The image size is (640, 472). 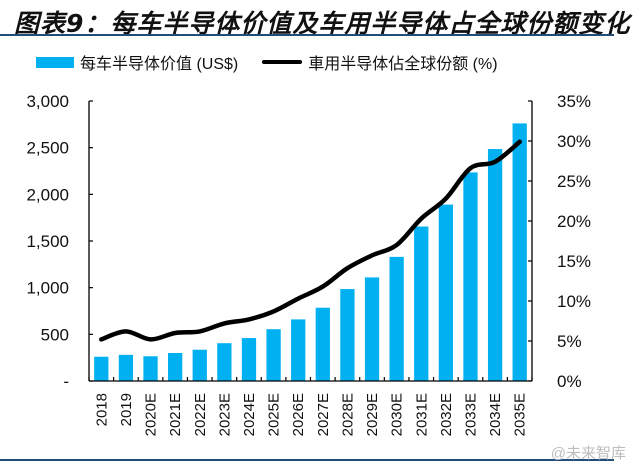 I want to click on left-tick-label: 3,000, so click(x=47, y=101).